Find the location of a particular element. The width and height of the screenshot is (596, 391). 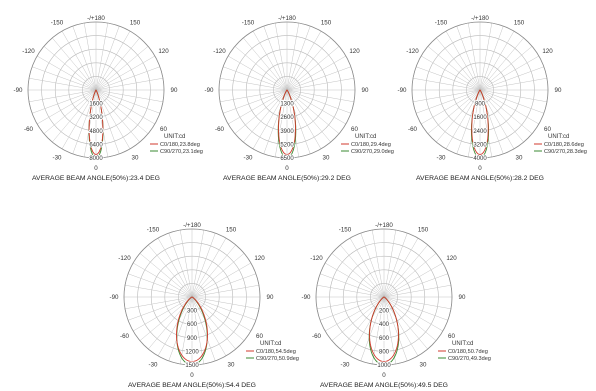

radial-tick-label: 1600 is located at coordinates (96, 105).